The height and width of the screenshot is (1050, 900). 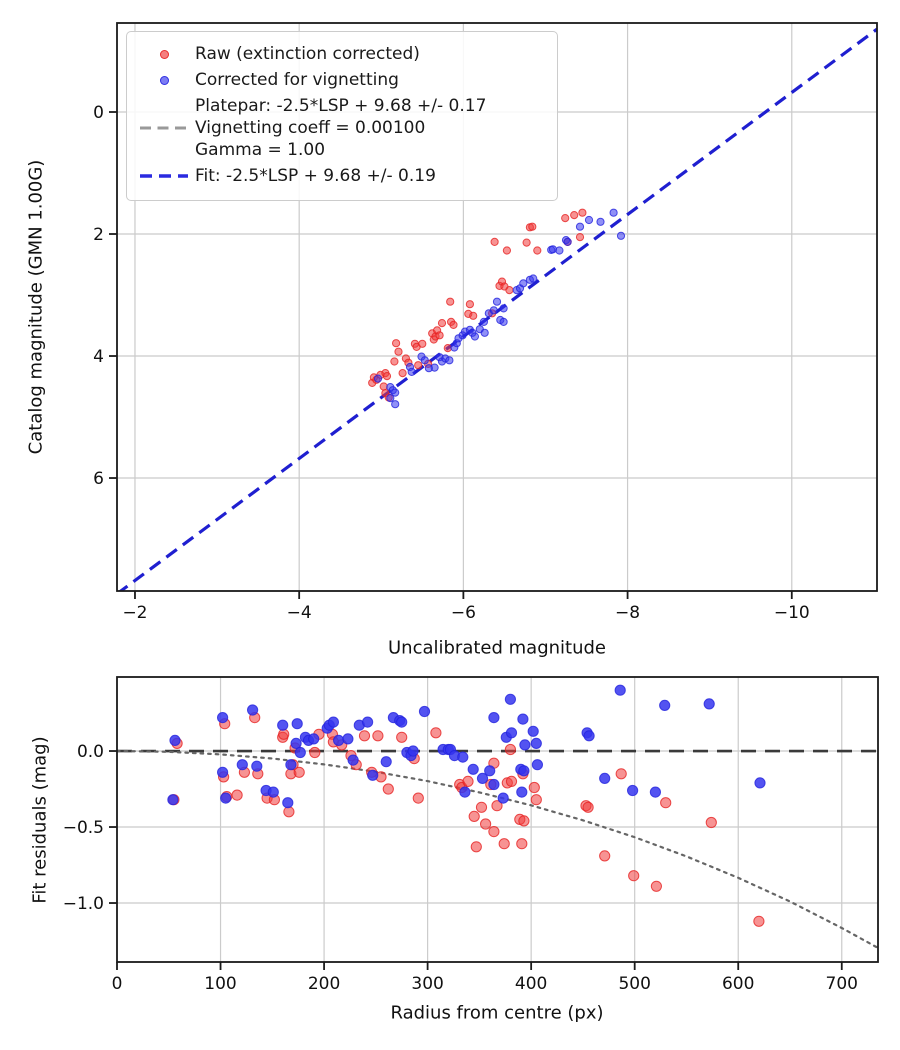 What do you see at coordinates (98, 113) in the screenshot?
I see `y-tick-label: 0` at bounding box center [98, 113].